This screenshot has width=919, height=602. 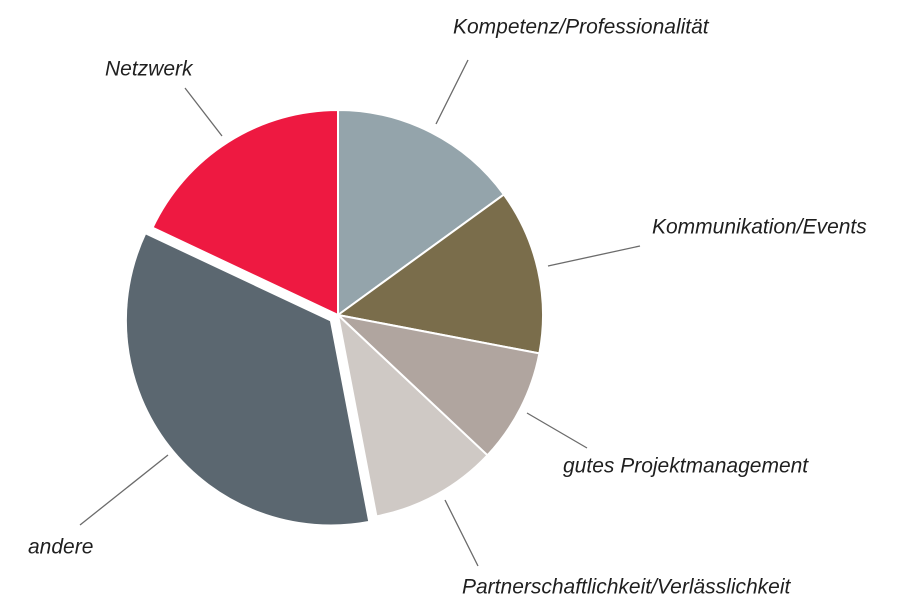 I want to click on slice-label: Kompetenz/Professionalität, so click(x=581, y=27).